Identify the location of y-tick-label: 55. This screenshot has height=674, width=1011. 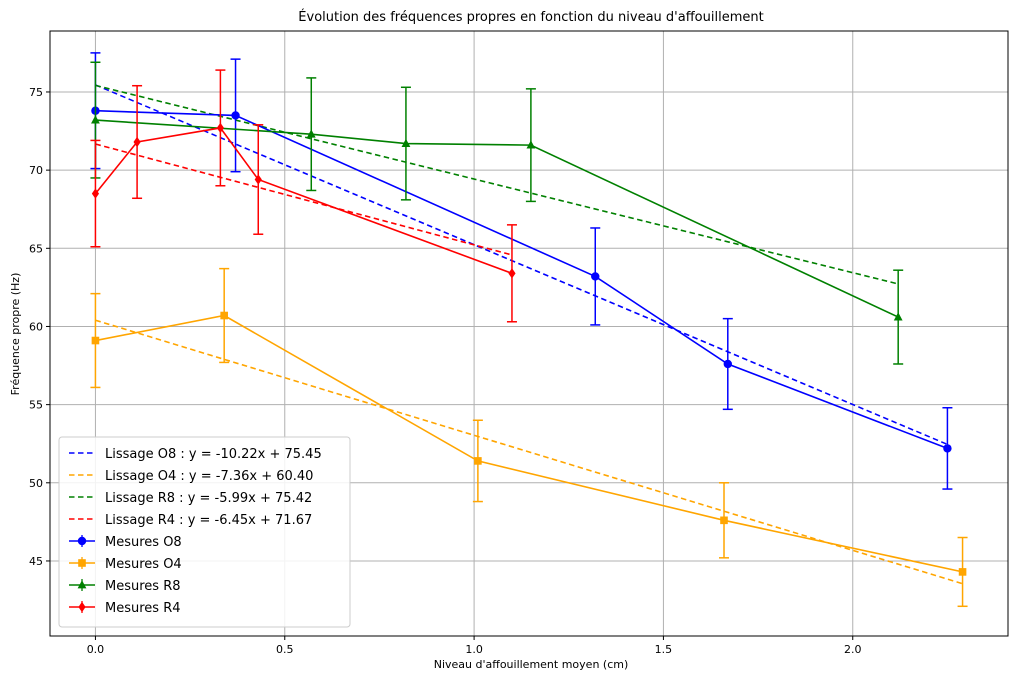
(36, 405).